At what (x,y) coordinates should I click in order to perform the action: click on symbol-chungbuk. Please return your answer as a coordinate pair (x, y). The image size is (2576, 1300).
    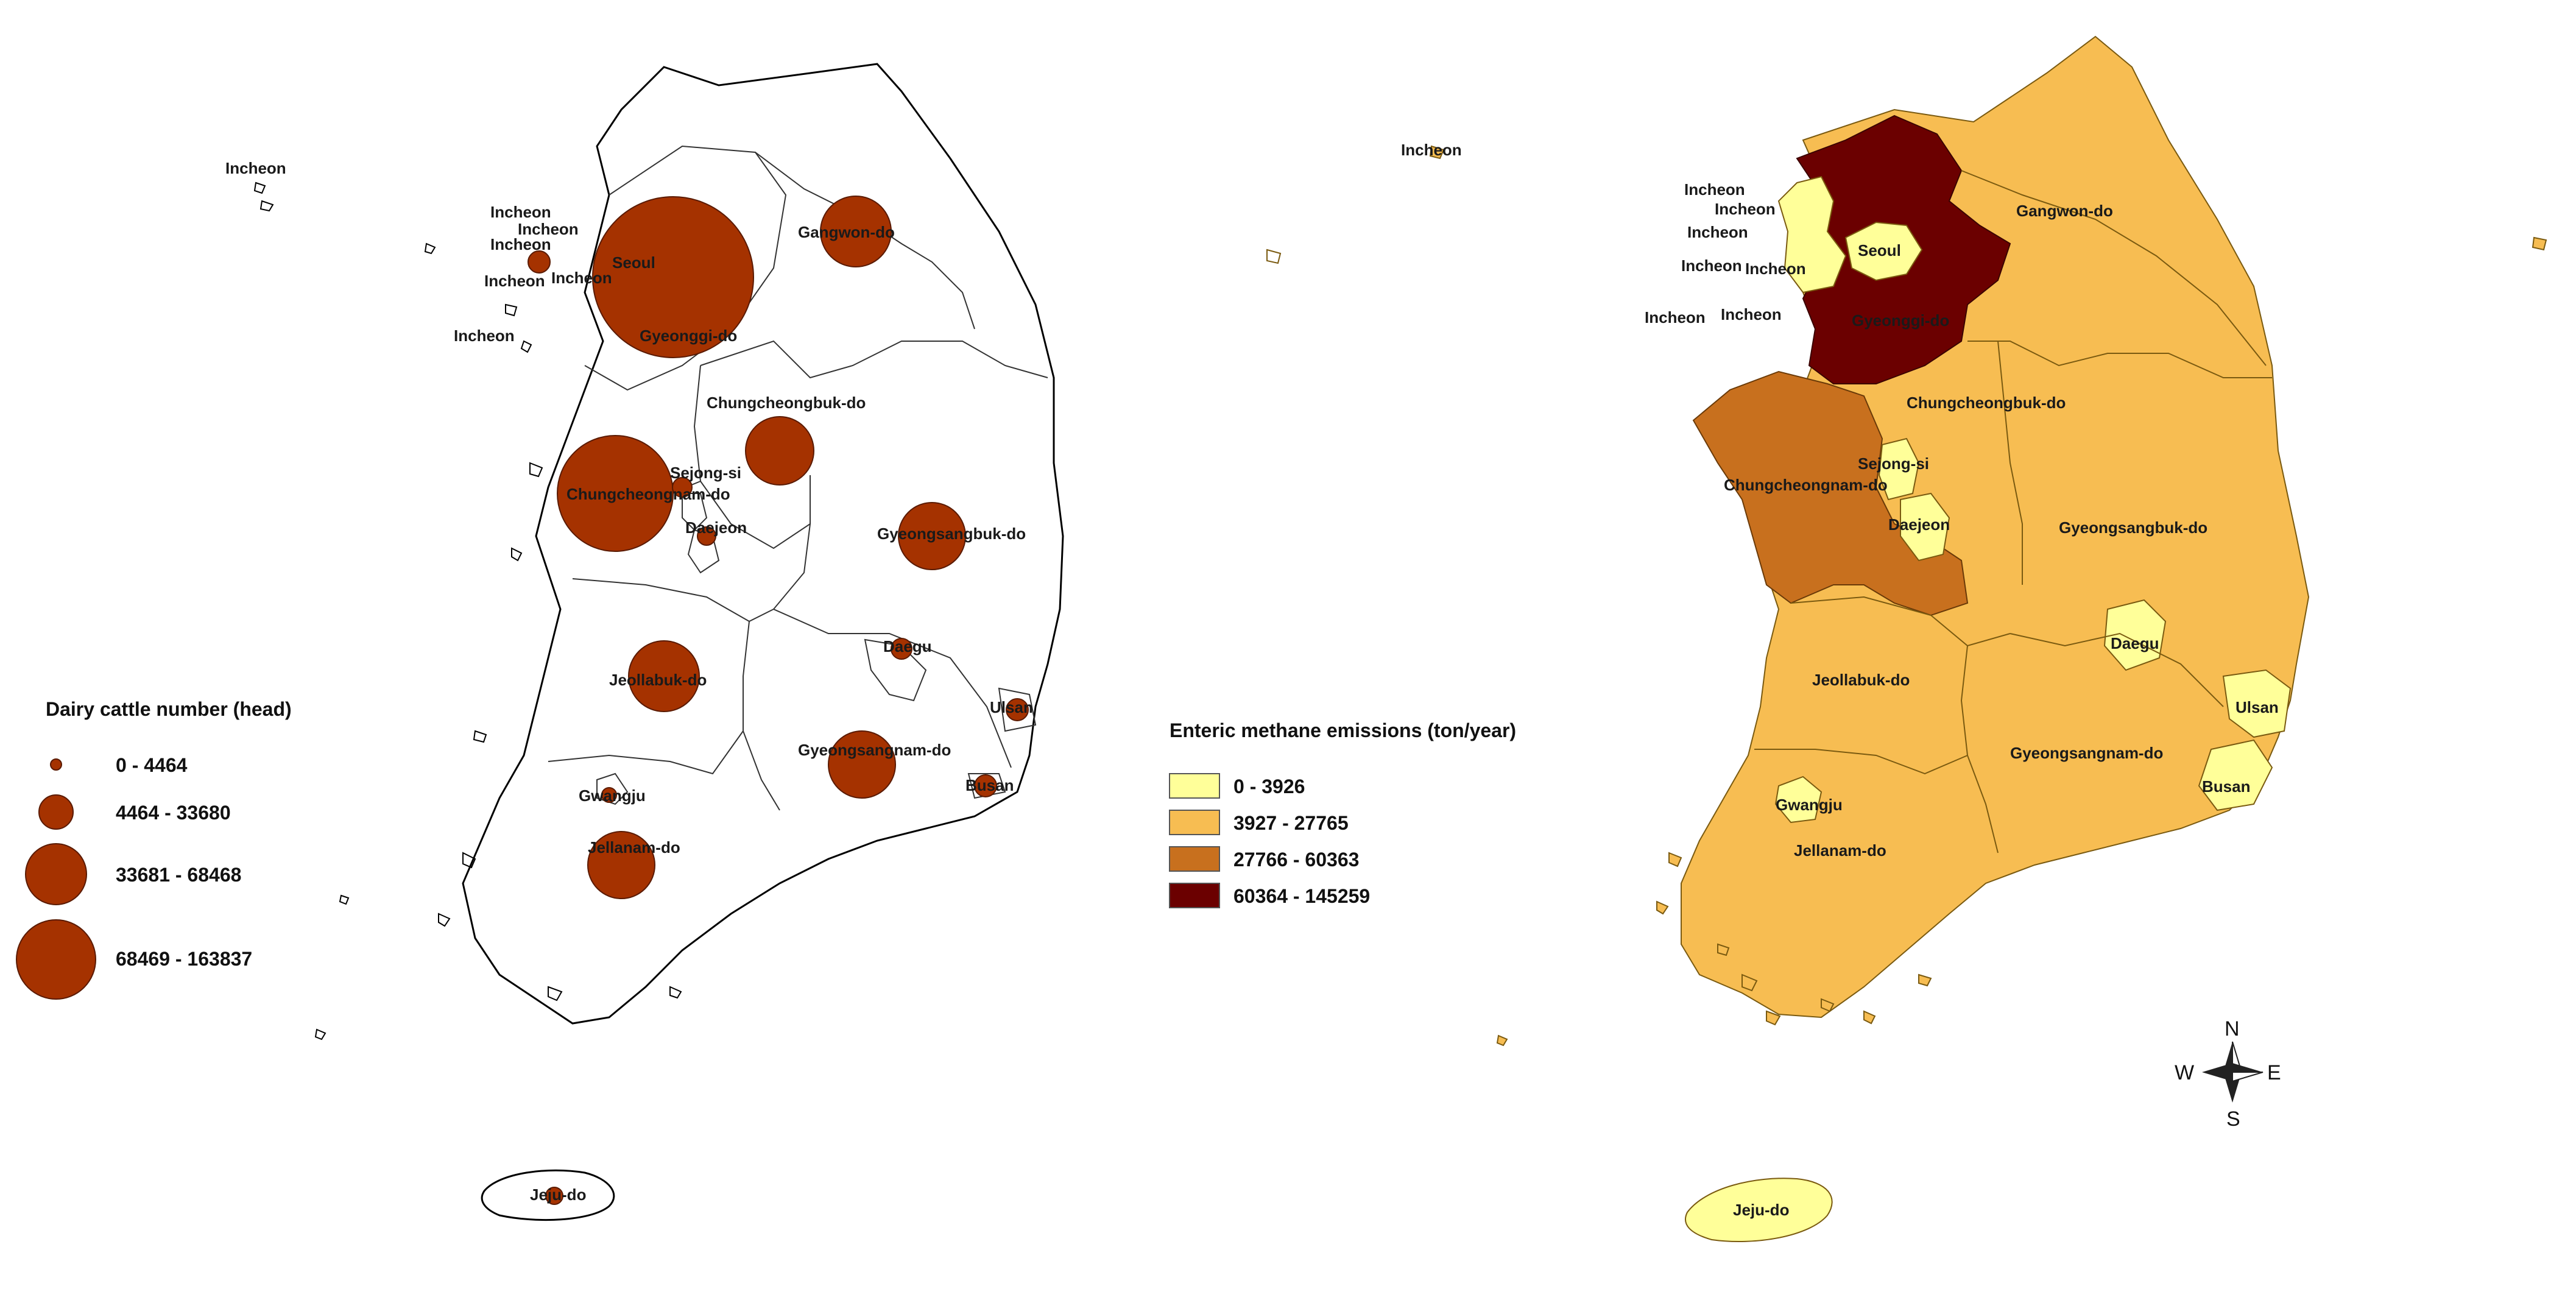
    Looking at the image, I should click on (779, 451).